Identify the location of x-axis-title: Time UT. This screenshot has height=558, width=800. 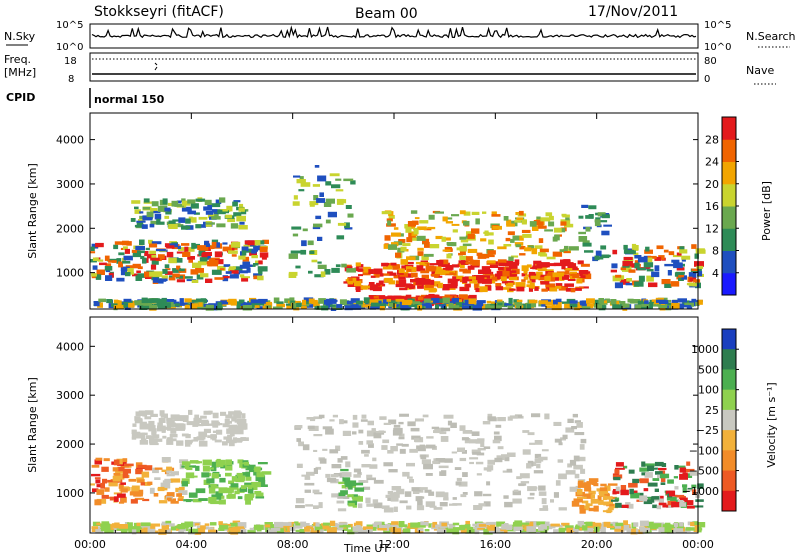
(366, 548).